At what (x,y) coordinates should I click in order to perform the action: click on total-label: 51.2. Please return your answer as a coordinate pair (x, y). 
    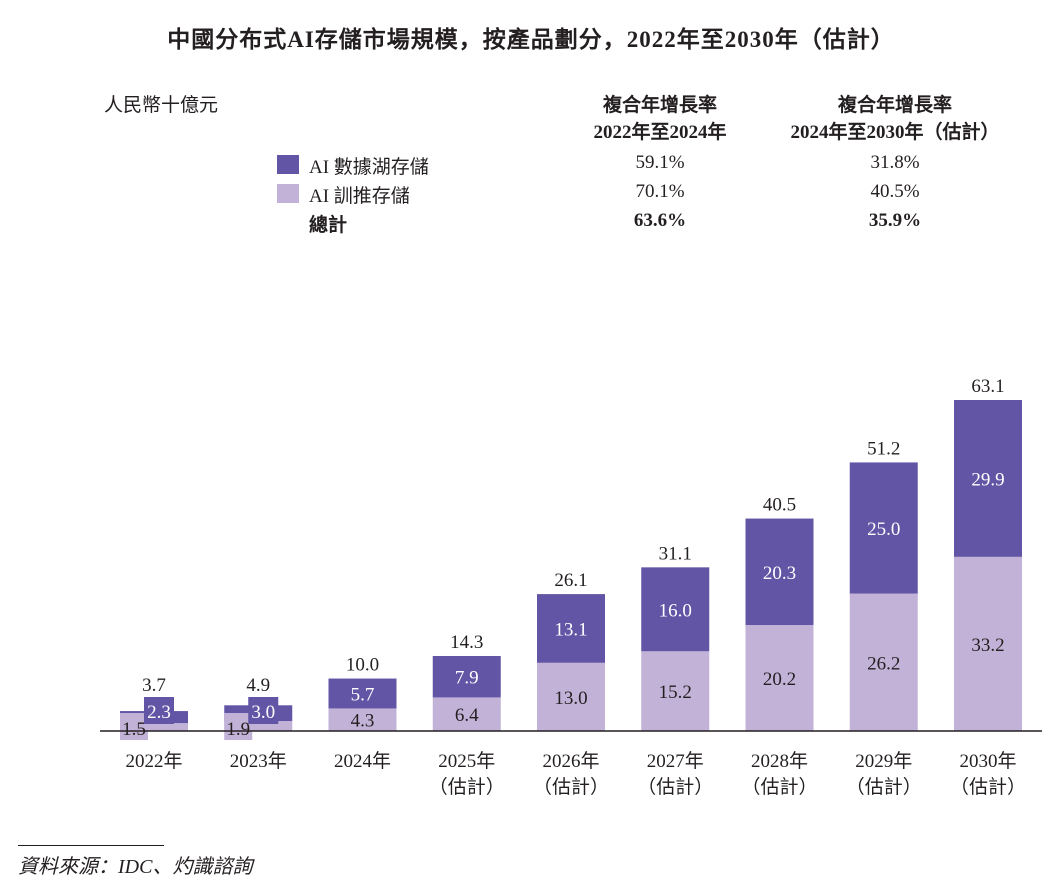
    Looking at the image, I should click on (883, 448).